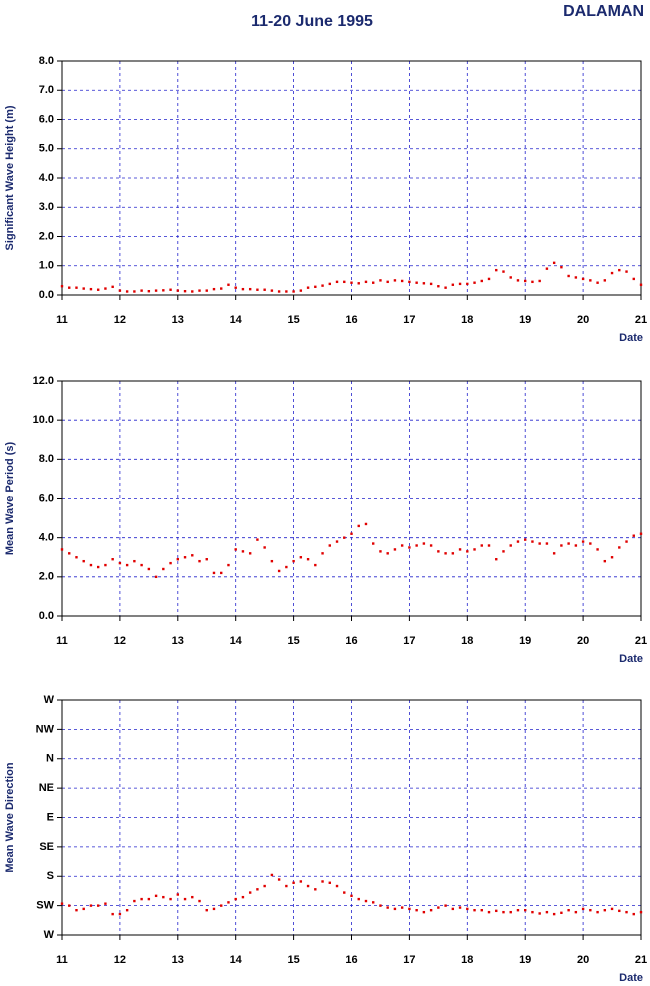 The image size is (650, 986). I want to click on station: DALAMAN, so click(603, 11).